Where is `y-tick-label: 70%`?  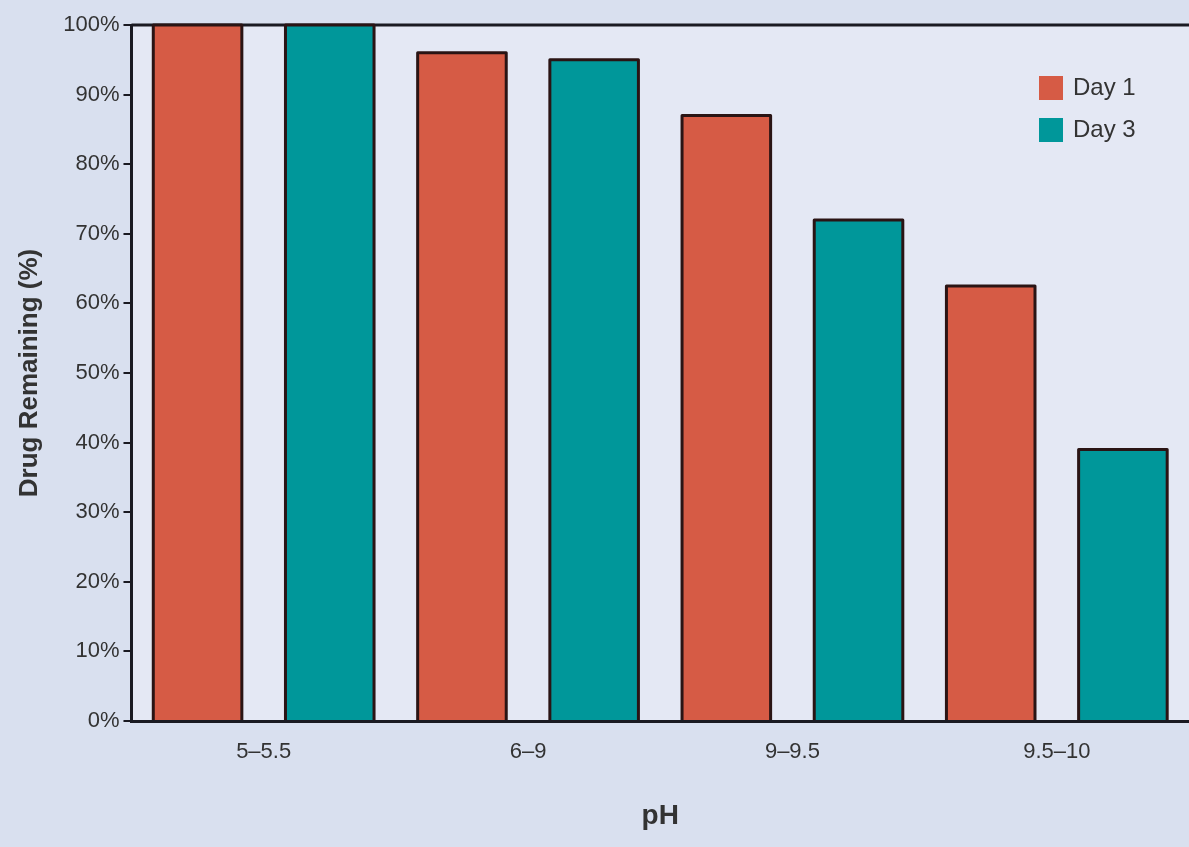 y-tick-label: 70% is located at coordinates (97, 232).